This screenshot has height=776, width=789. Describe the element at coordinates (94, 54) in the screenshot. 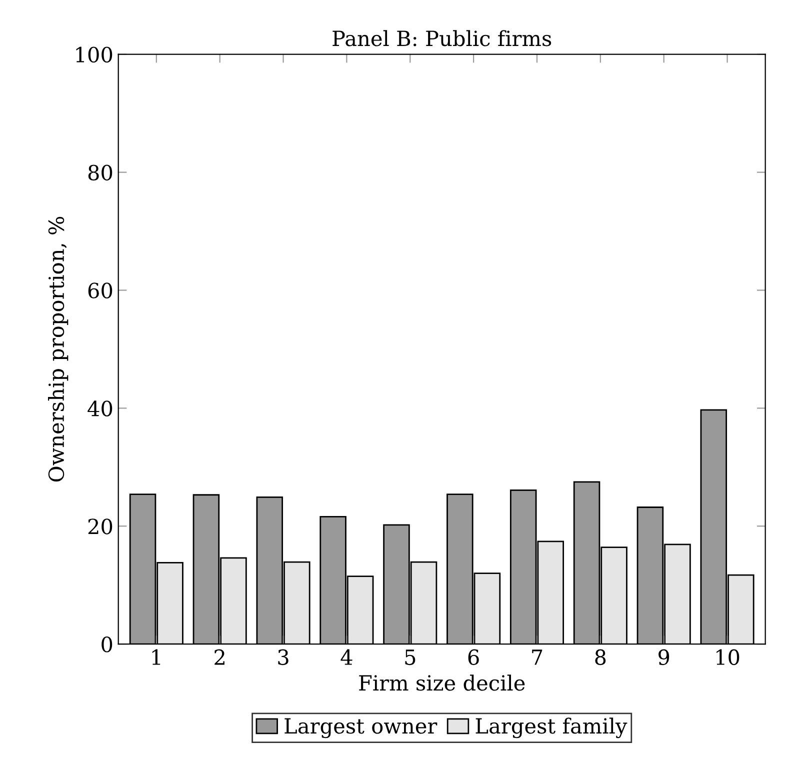

I see `y-tick-label: 100` at that location.